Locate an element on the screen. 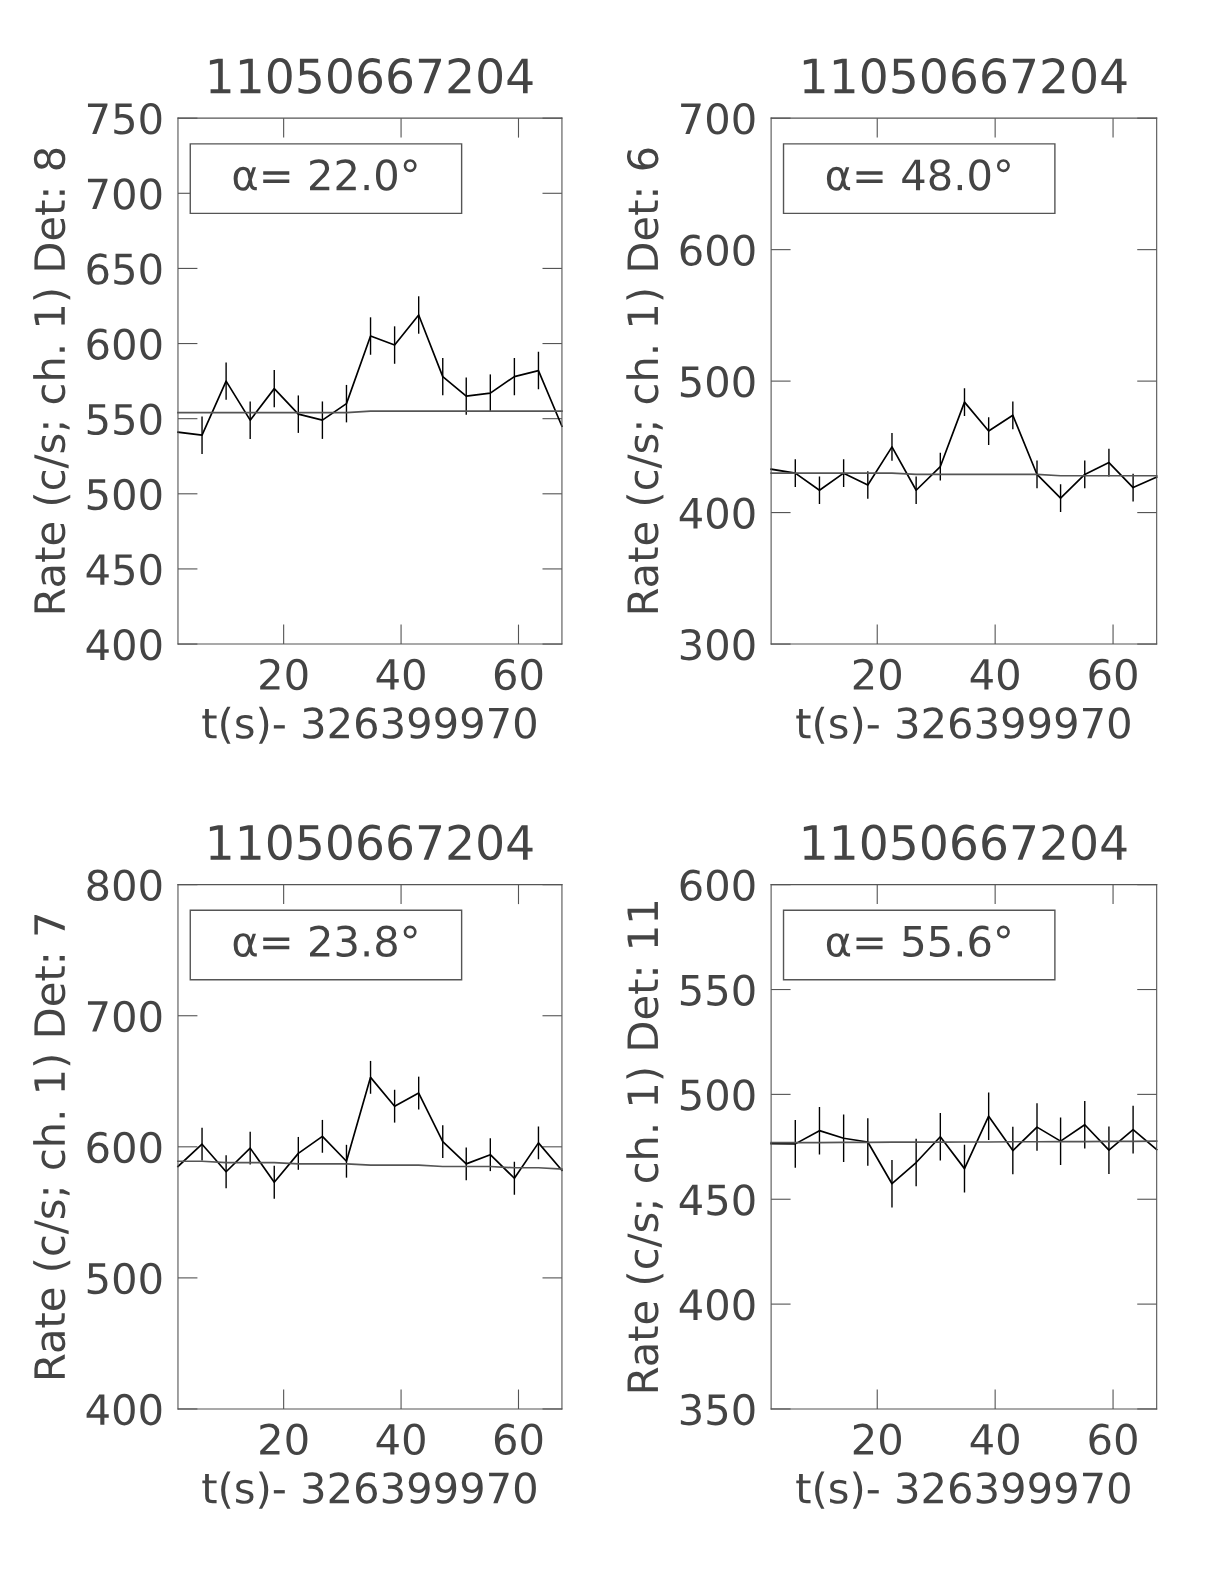  y-tick-label: 350 is located at coordinates (717, 1409).